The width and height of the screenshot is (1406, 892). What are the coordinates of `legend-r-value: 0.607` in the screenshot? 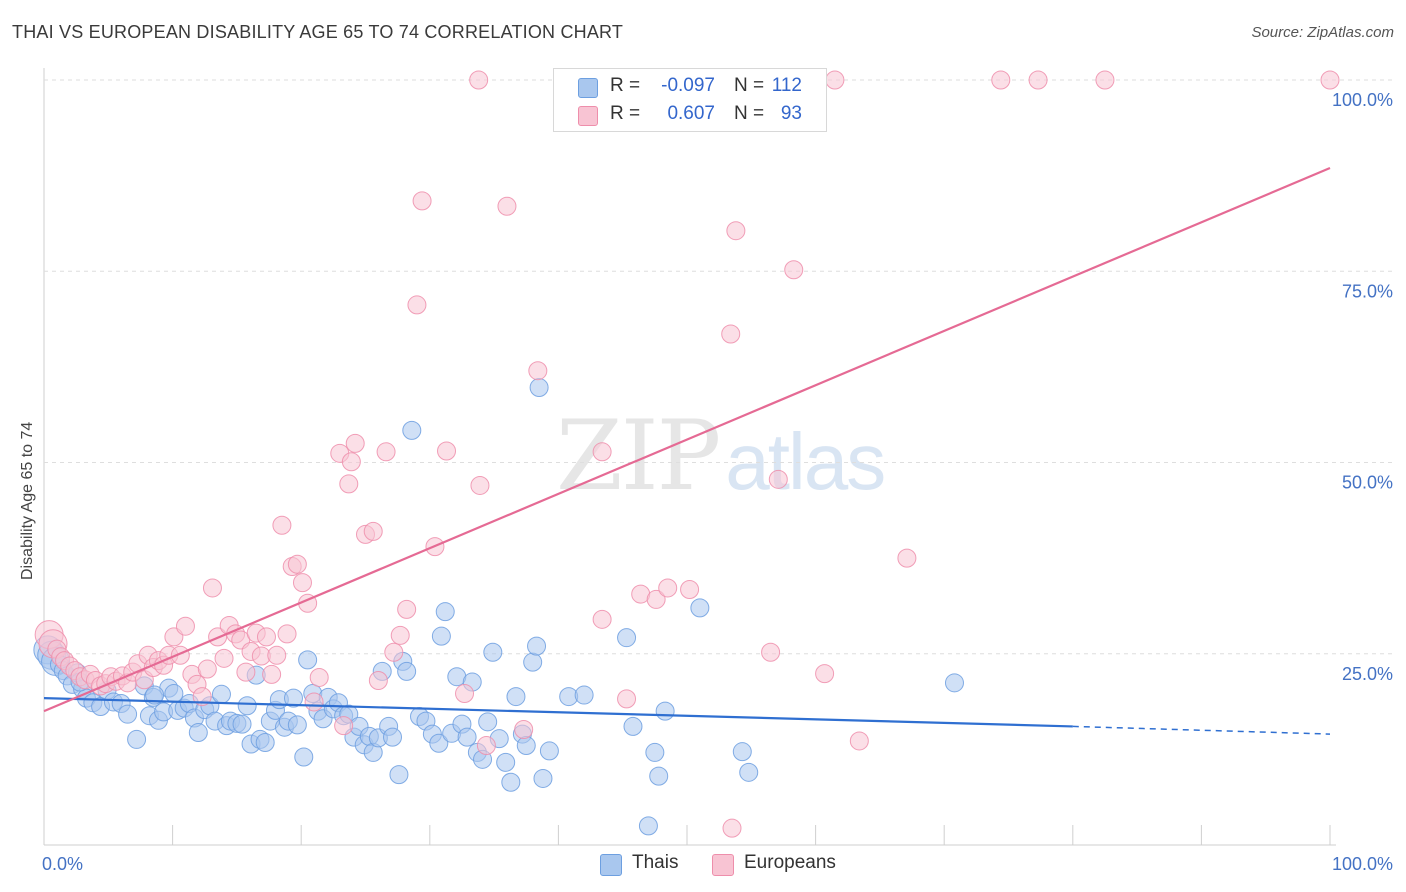 It's located at (691, 113).